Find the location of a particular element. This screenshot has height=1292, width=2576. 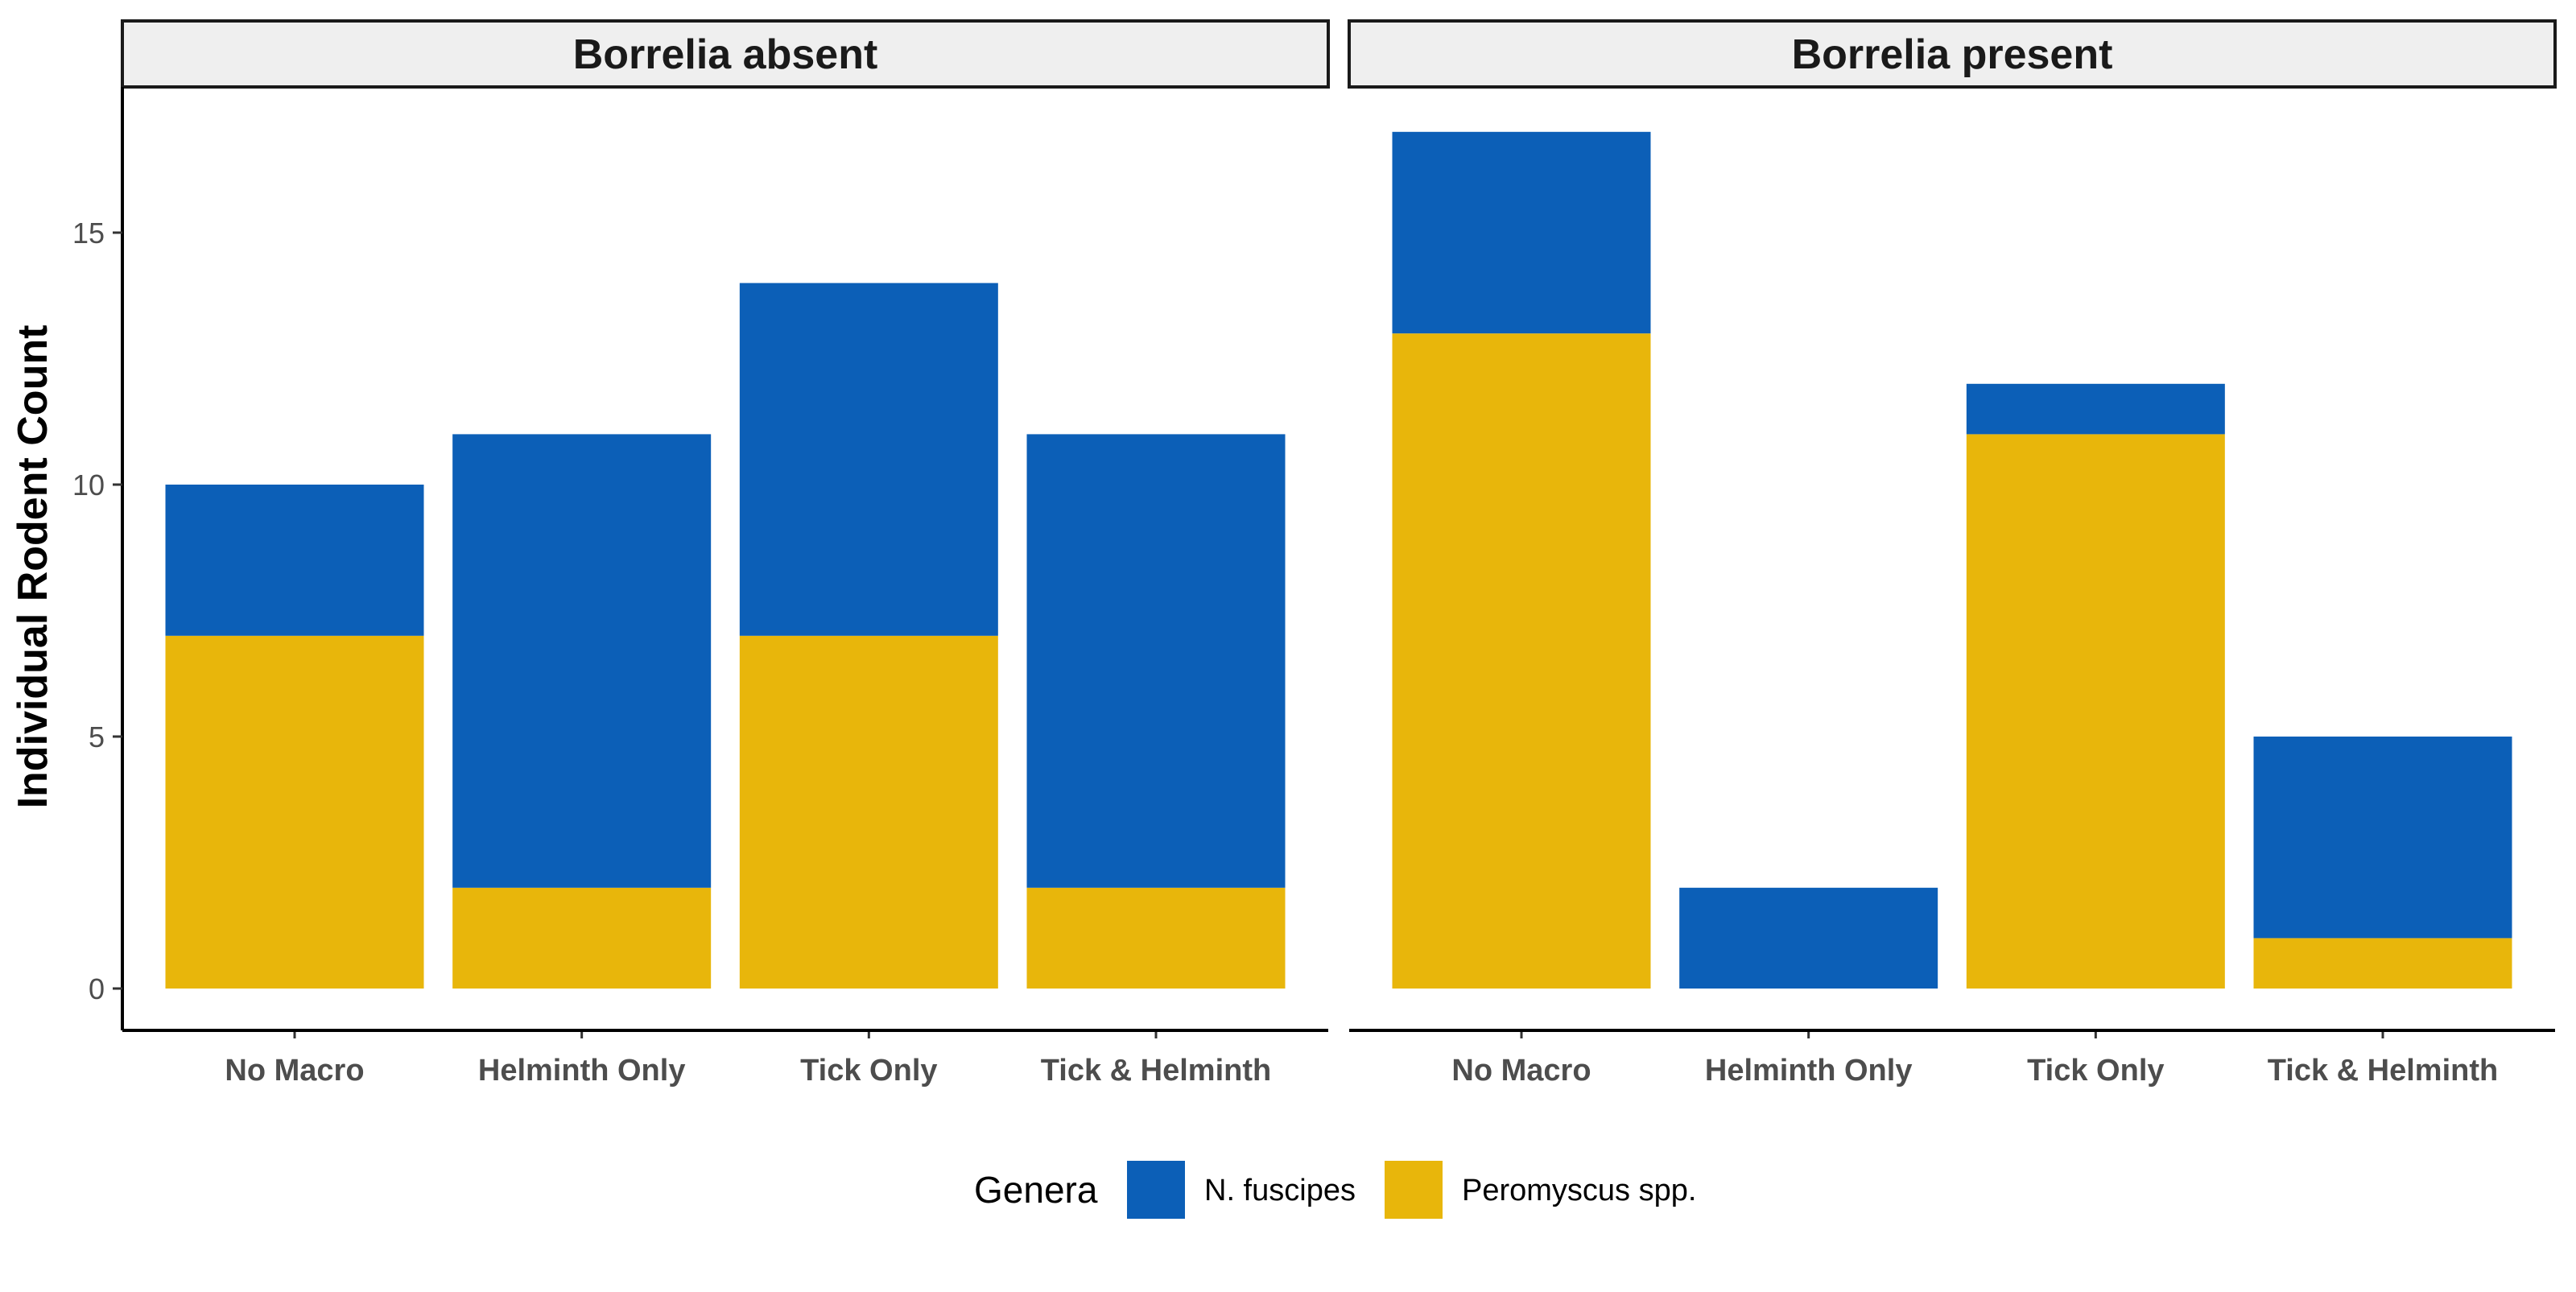

facet-strip-title-1: Borrelia absent is located at coordinates (725, 54).